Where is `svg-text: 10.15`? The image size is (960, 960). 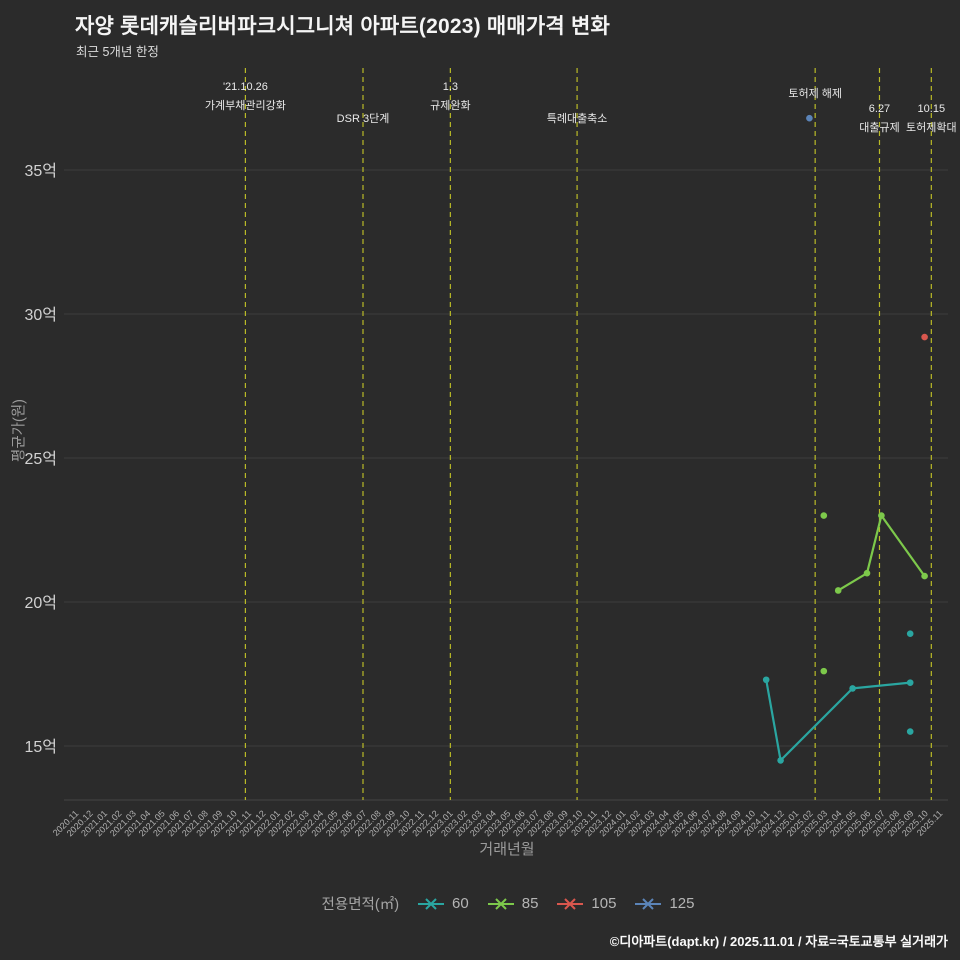 svg-text: 10.15 is located at coordinates (932, 109).